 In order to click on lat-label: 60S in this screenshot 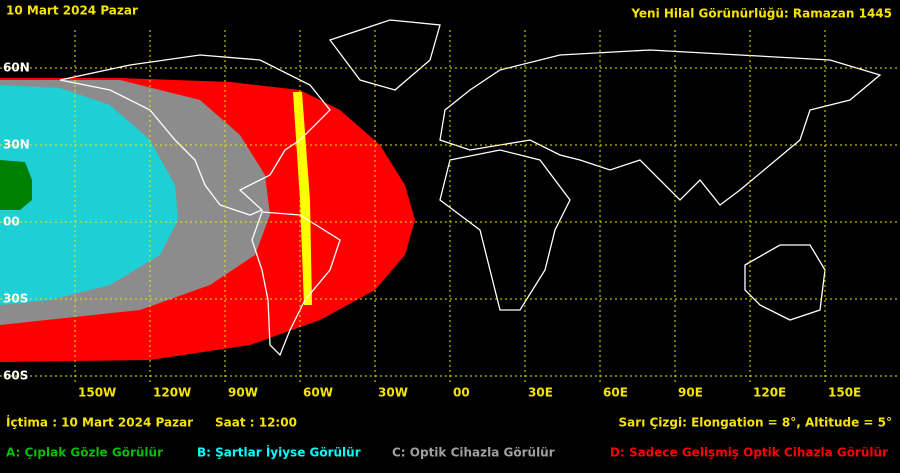, I will do `click(15, 376)`.